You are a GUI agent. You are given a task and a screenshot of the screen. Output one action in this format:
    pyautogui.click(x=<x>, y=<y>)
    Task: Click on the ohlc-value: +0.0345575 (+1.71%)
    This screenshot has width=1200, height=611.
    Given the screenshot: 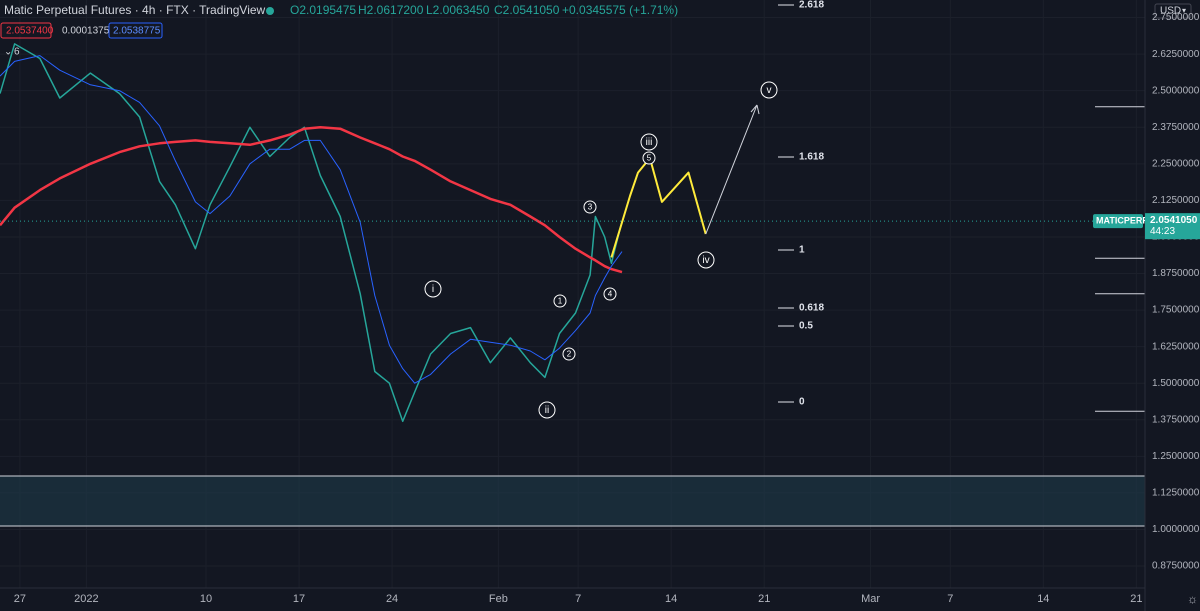 What is the action you would take?
    pyautogui.click(x=620, y=10)
    